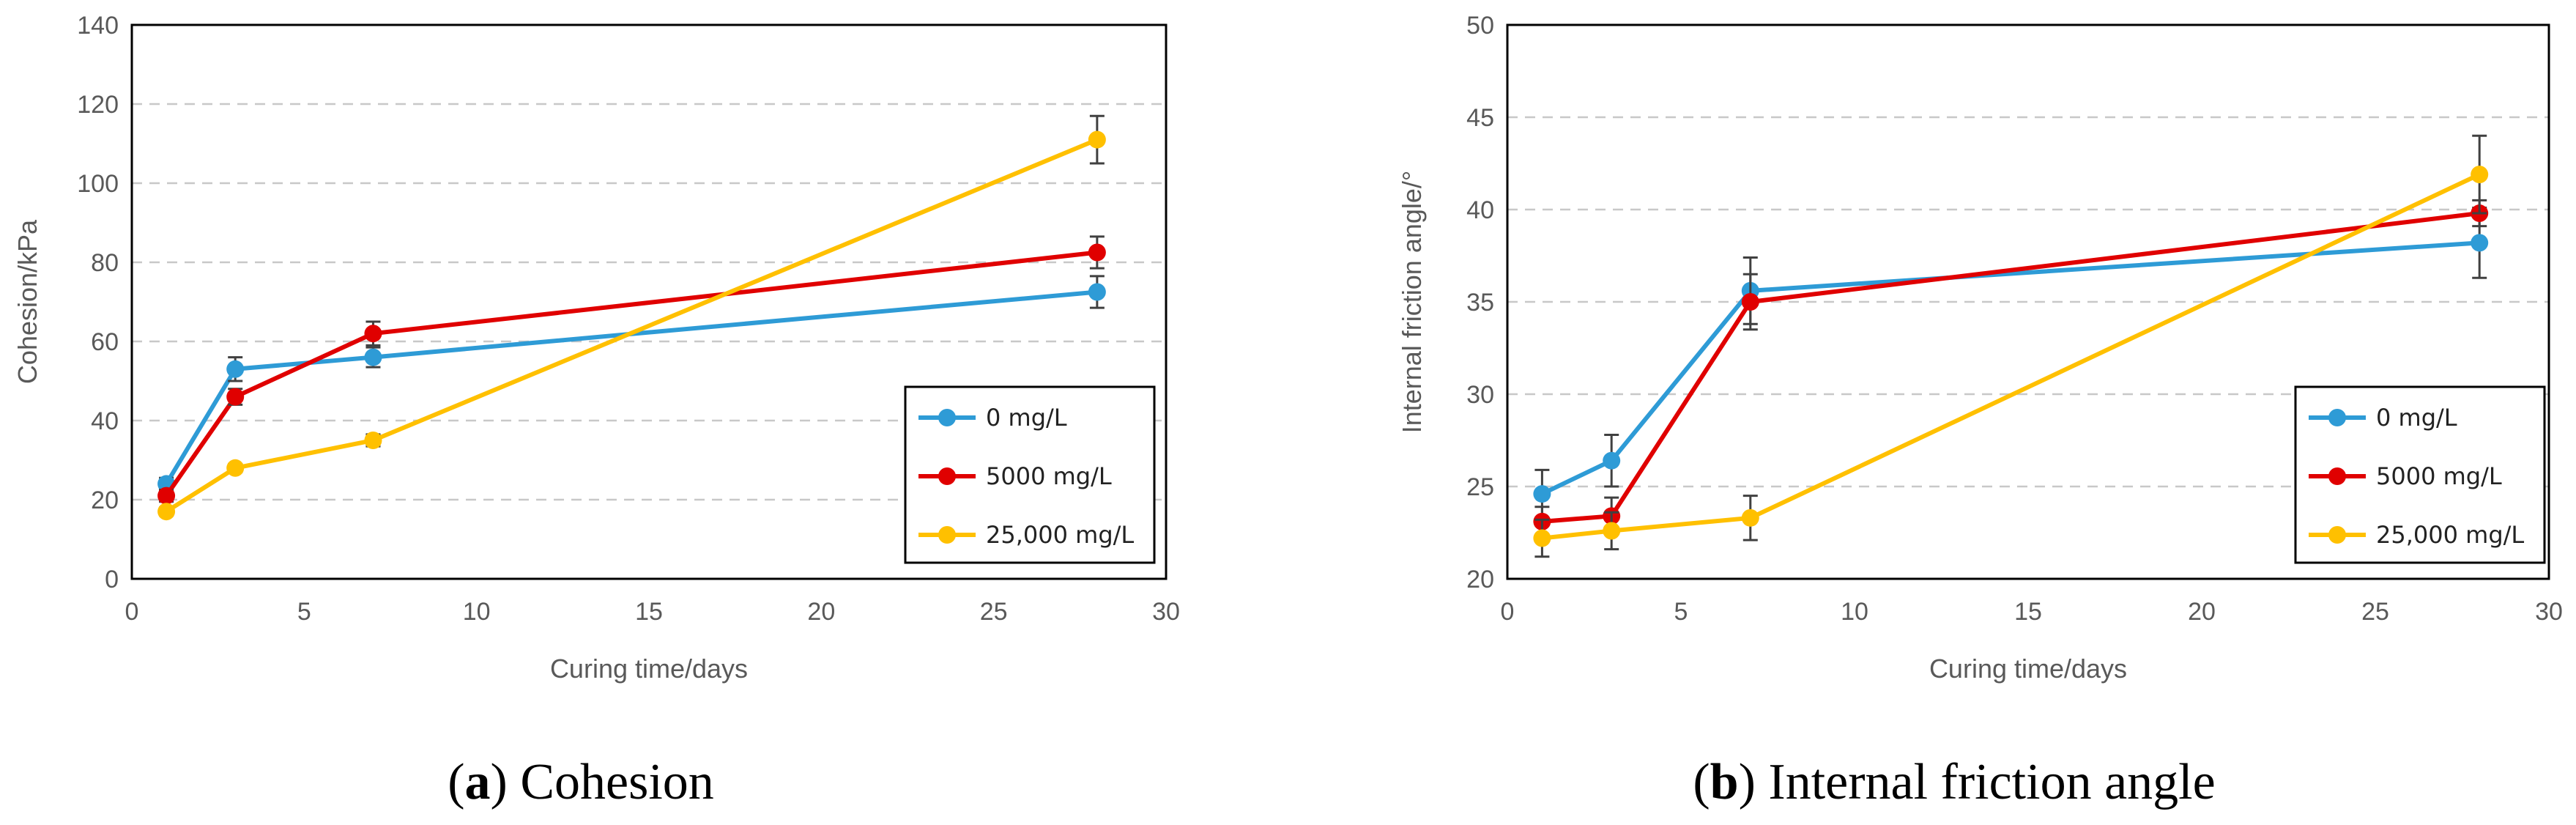 The height and width of the screenshot is (825, 2576). I want to click on y-axis-title: Internal friction angle/°, so click(1412, 302).